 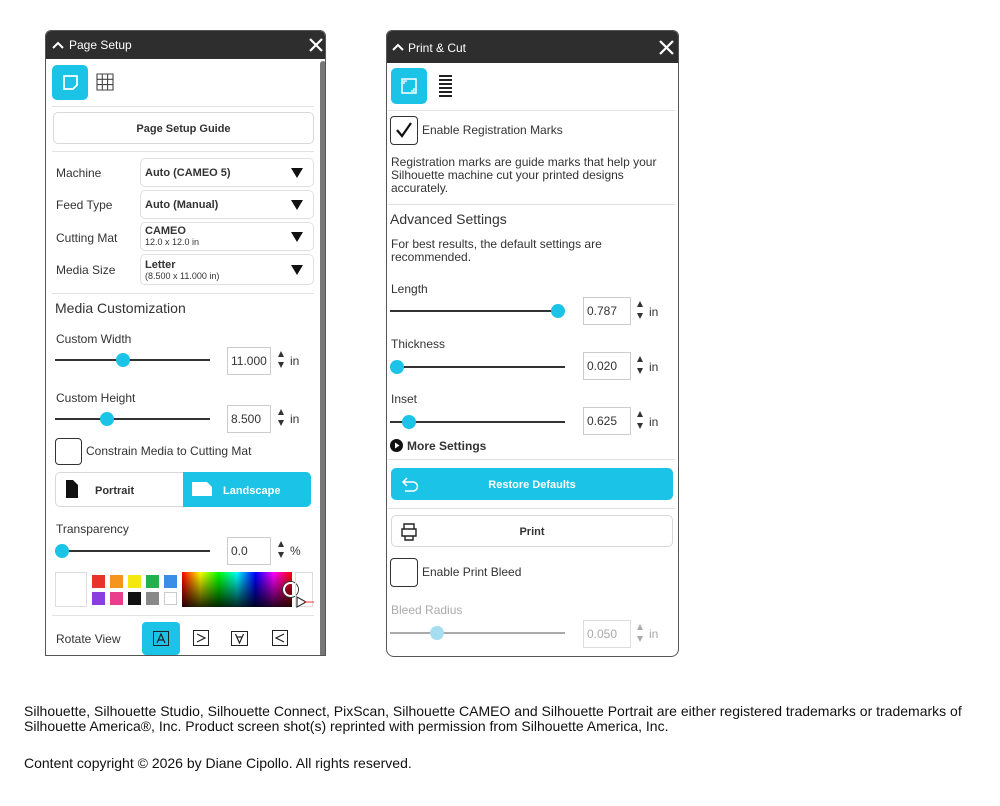 I want to click on guide-button, so click(x=183, y=128).